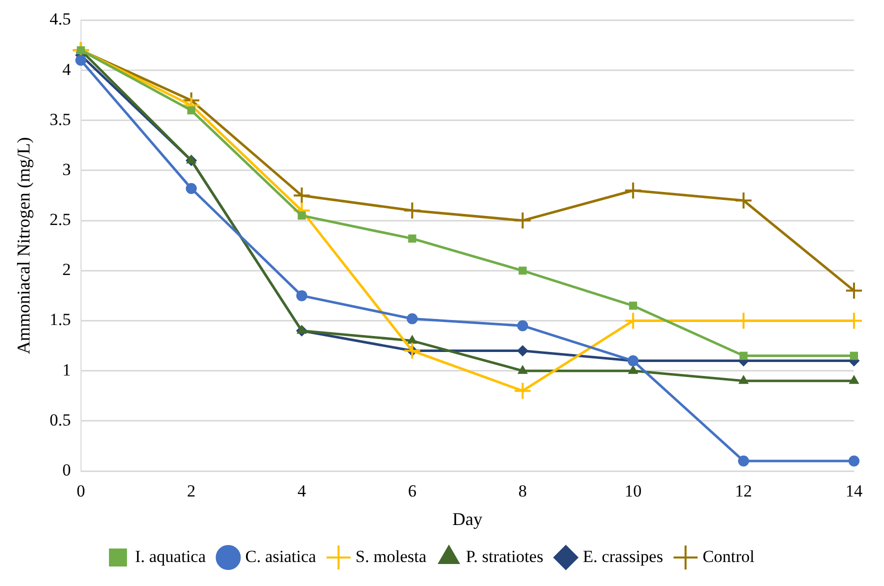 The image size is (884, 586). I want to click on x-tick-label: 8, so click(522, 491).